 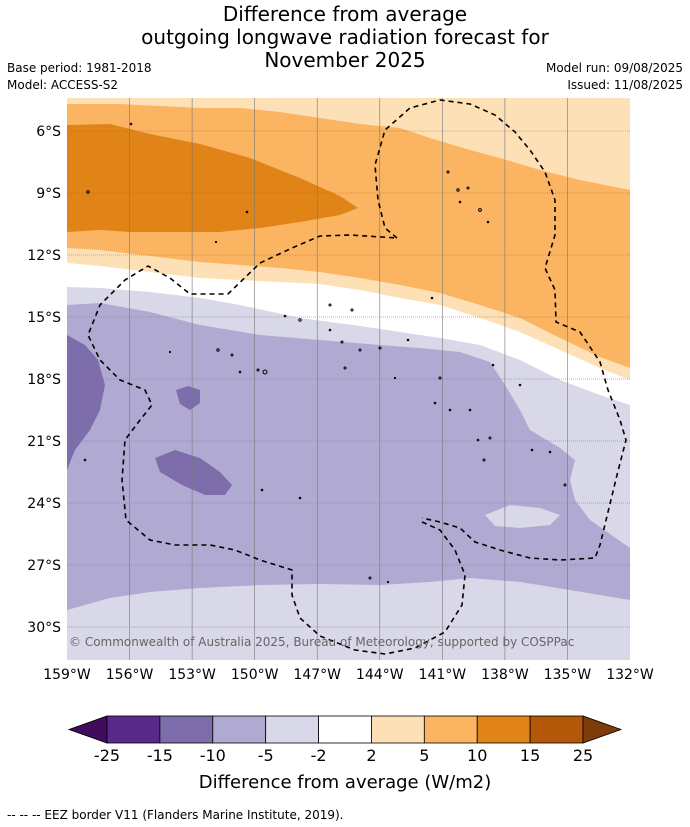 I want to click on lon-label: 159°W, so click(x=67, y=675).